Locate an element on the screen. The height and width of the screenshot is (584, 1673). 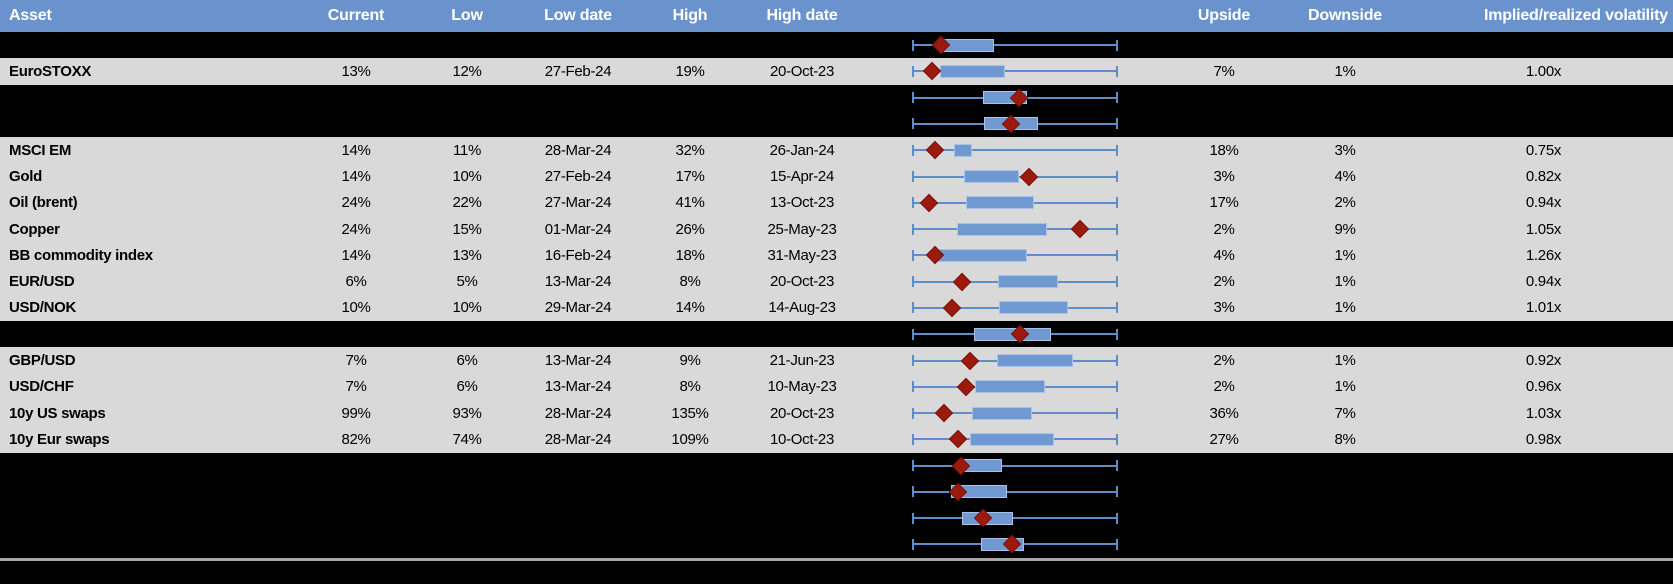
upside-cell: 27% is located at coordinates (1224, 439).